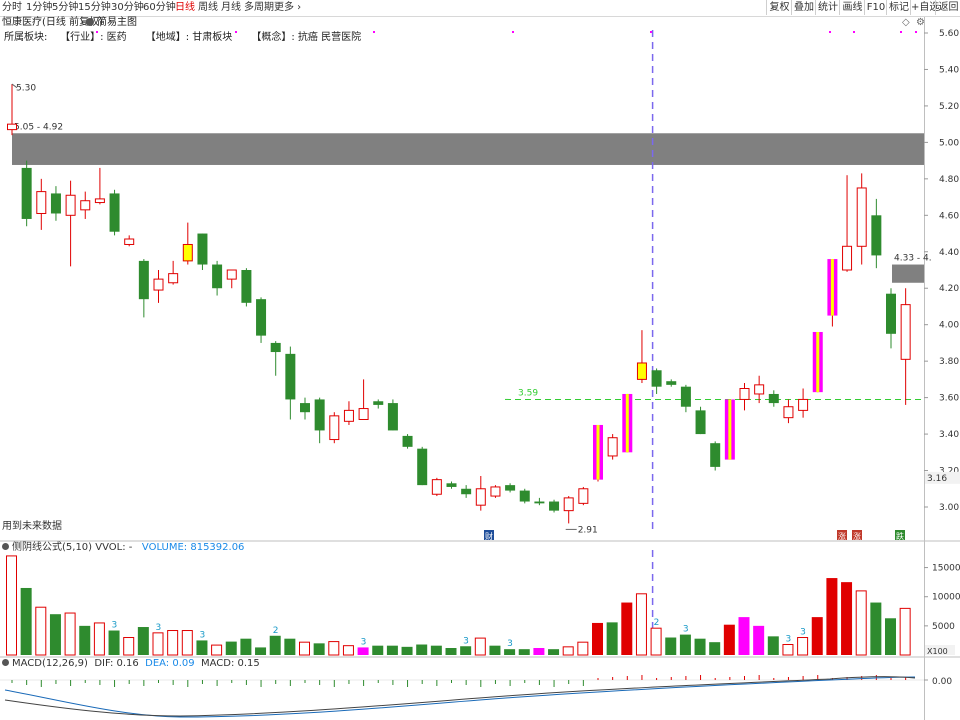 This screenshot has height=720, width=960. Describe the element at coordinates (93, 37) in the screenshot. I see `industry-info: 【行业】: 医药` at that location.